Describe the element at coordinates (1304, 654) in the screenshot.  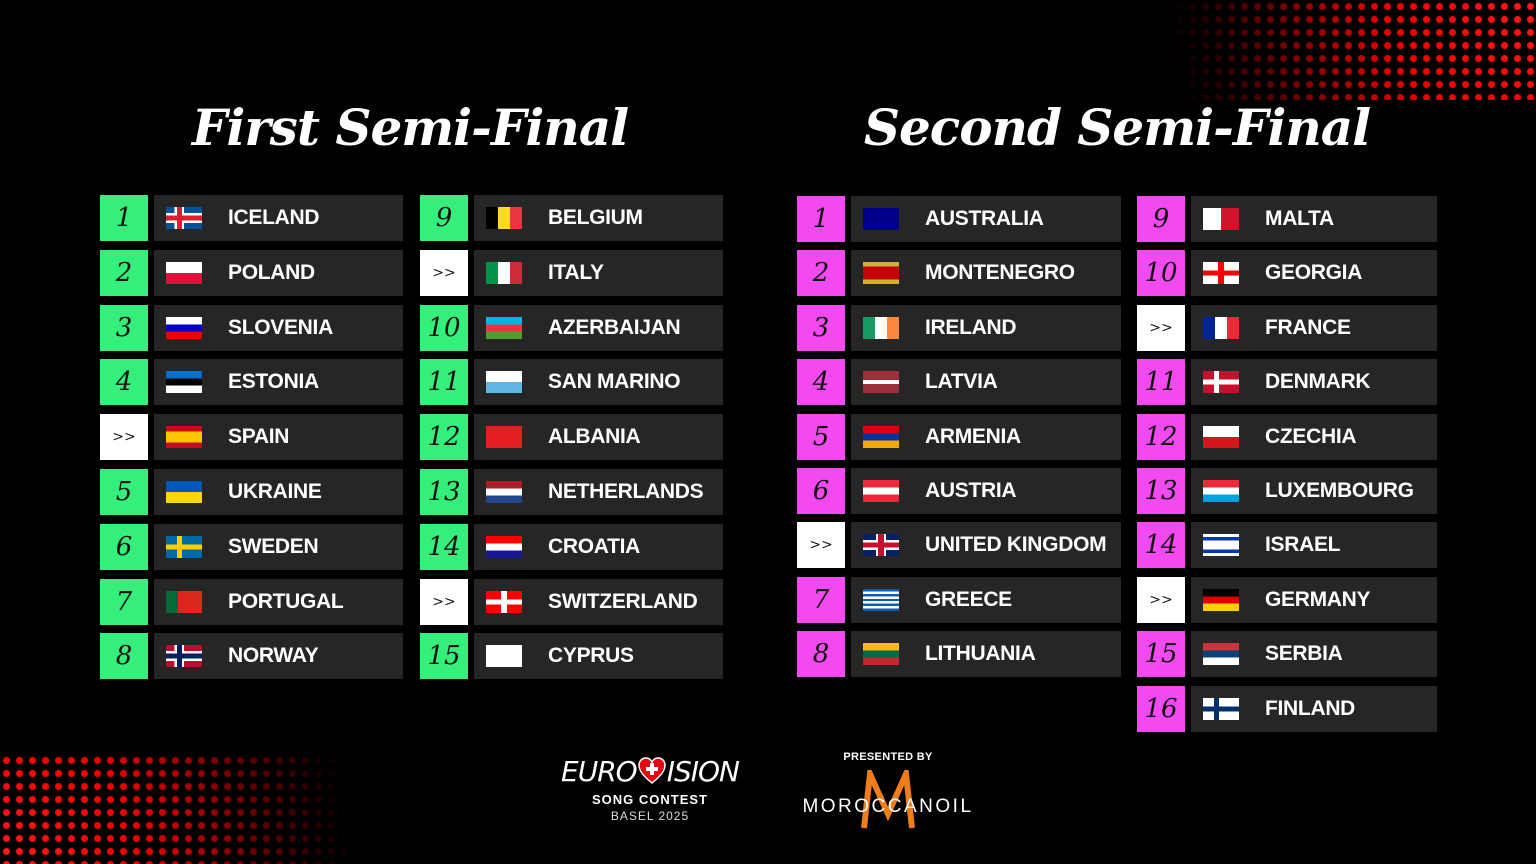
I see `country-name: SERBIA` at that location.